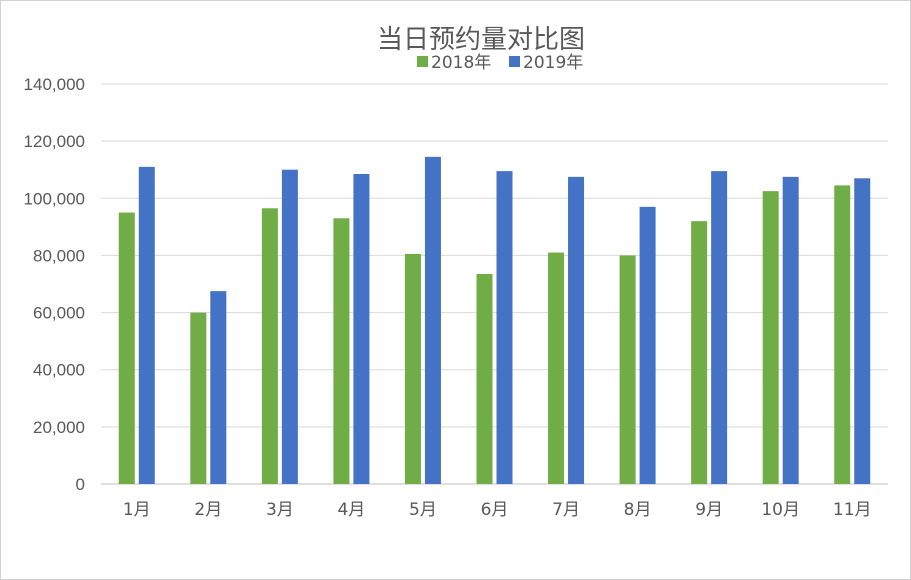 The width and height of the screenshot is (911, 580). What do you see at coordinates (422, 61) in the screenshot?
I see `legend-swatch-2018` at bounding box center [422, 61].